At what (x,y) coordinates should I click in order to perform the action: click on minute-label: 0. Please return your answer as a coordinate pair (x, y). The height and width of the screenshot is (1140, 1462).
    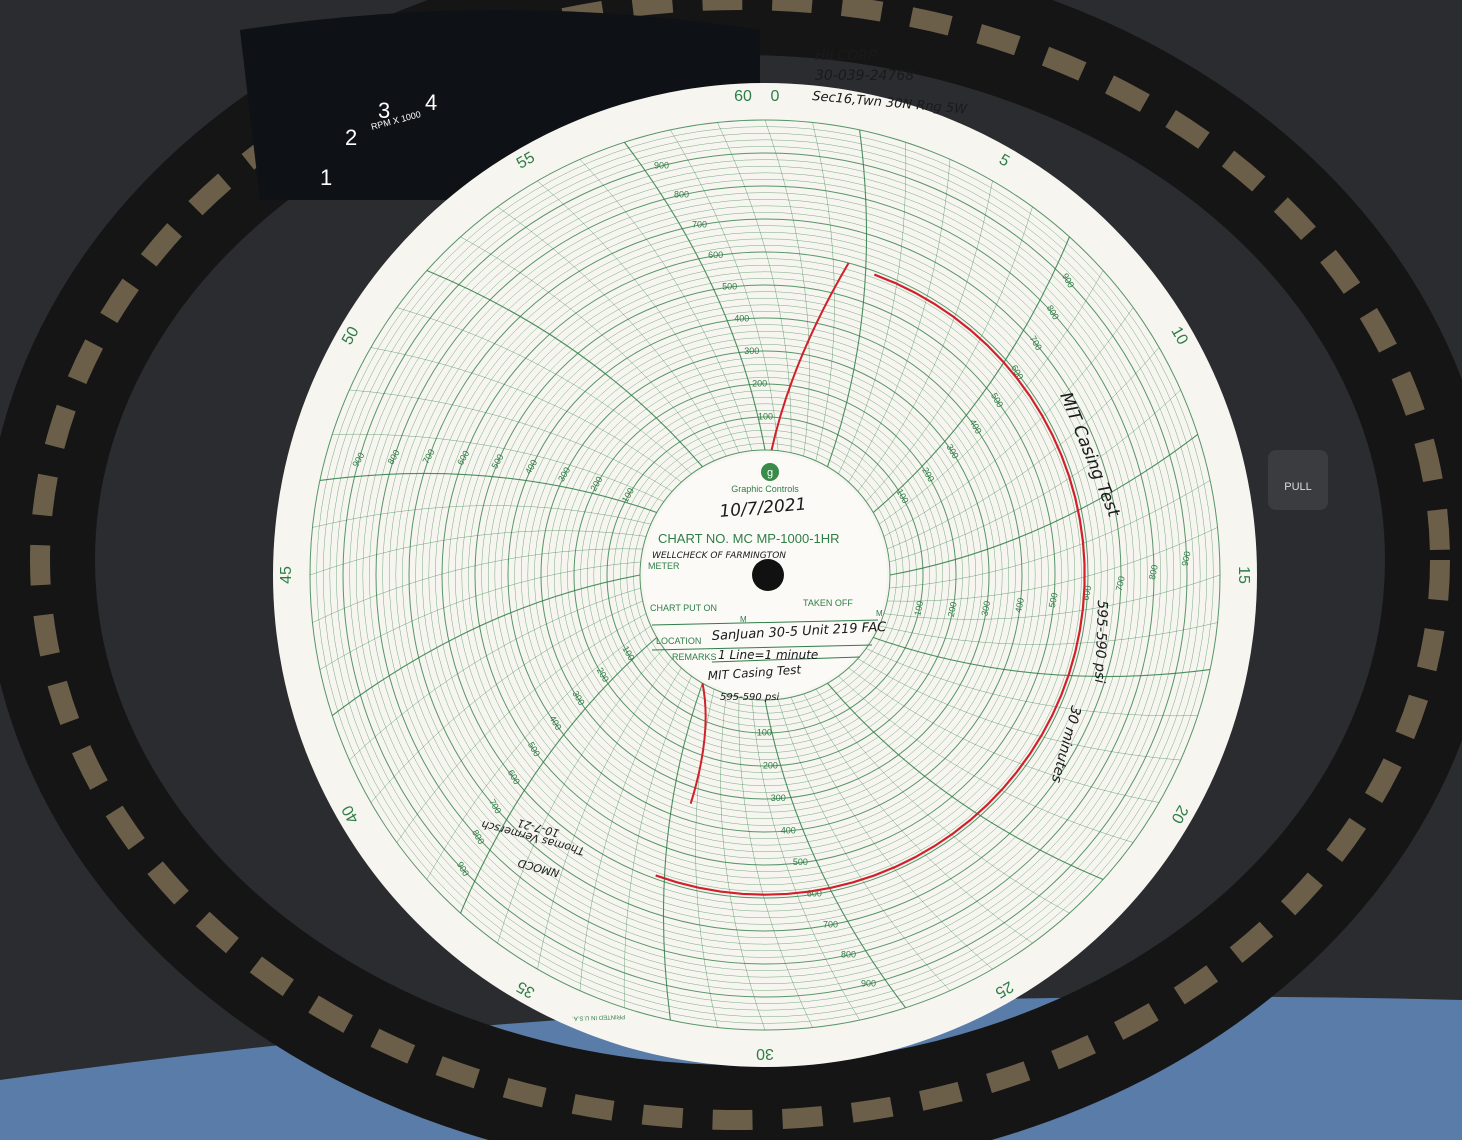
    Looking at the image, I should click on (775, 96).